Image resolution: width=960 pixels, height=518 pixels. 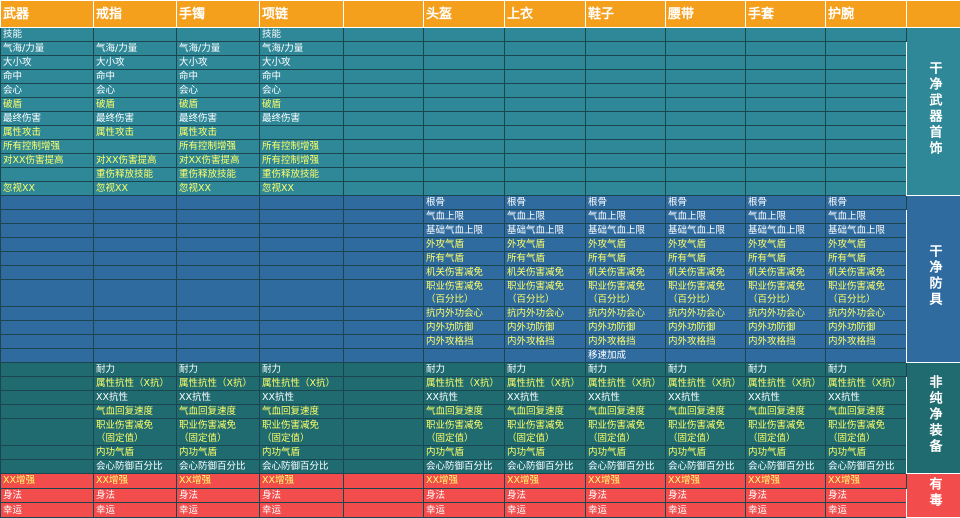 I want to click on header-cell: 戒指, so click(x=135, y=14).